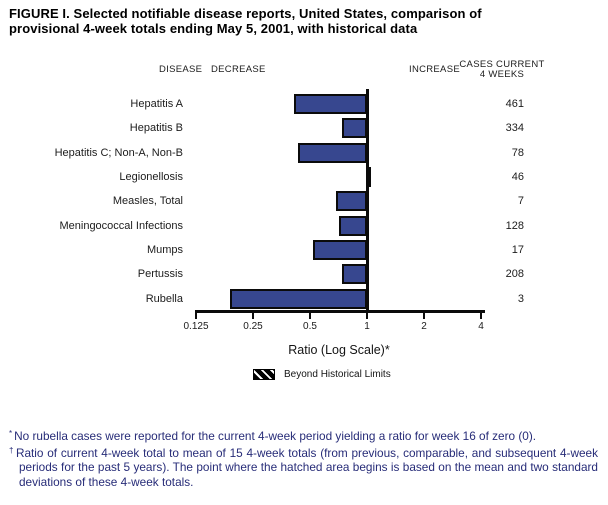 The width and height of the screenshot is (608, 505). Describe the element at coordinates (147, 201) in the screenshot. I see `disease-label: Measles, Total` at that location.